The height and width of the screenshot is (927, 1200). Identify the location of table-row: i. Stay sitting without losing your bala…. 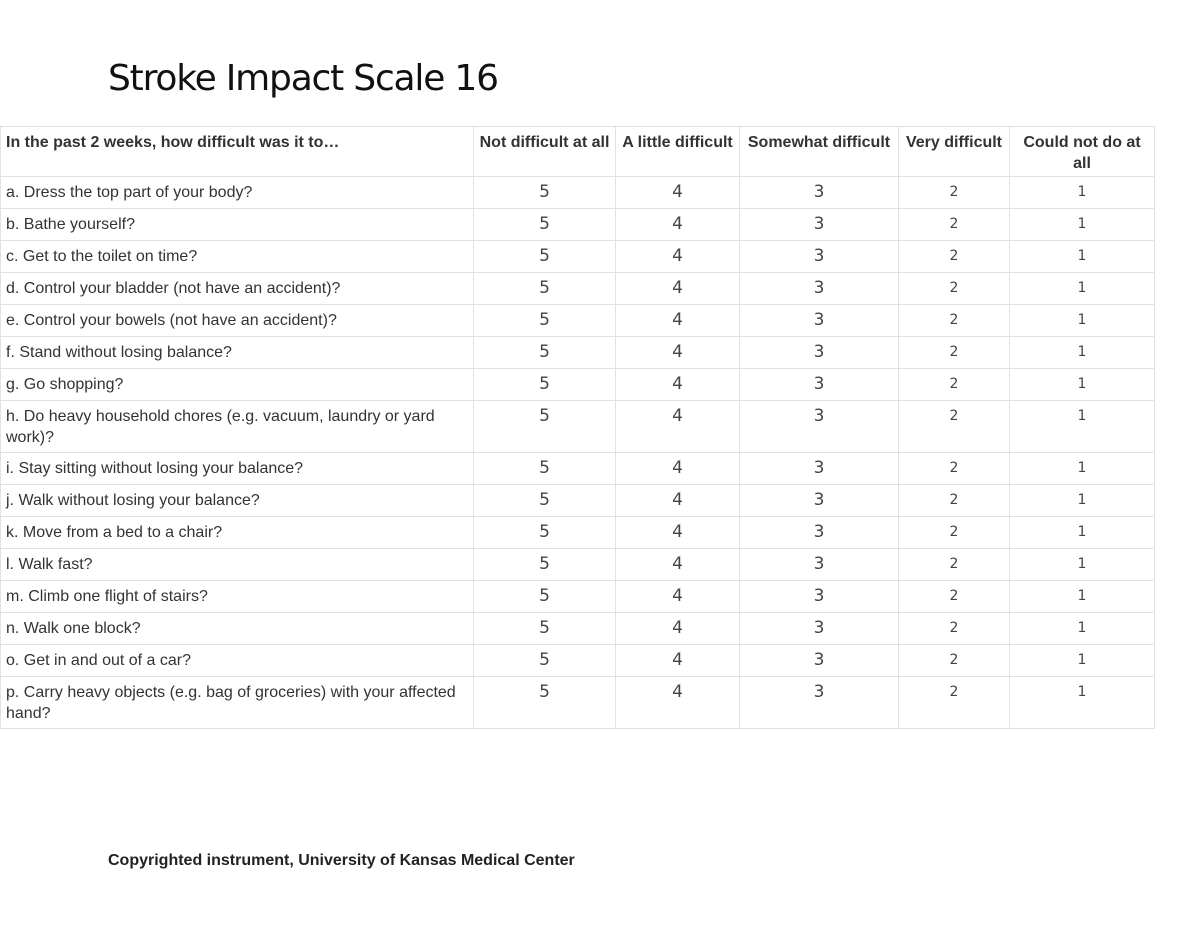
(577, 468).